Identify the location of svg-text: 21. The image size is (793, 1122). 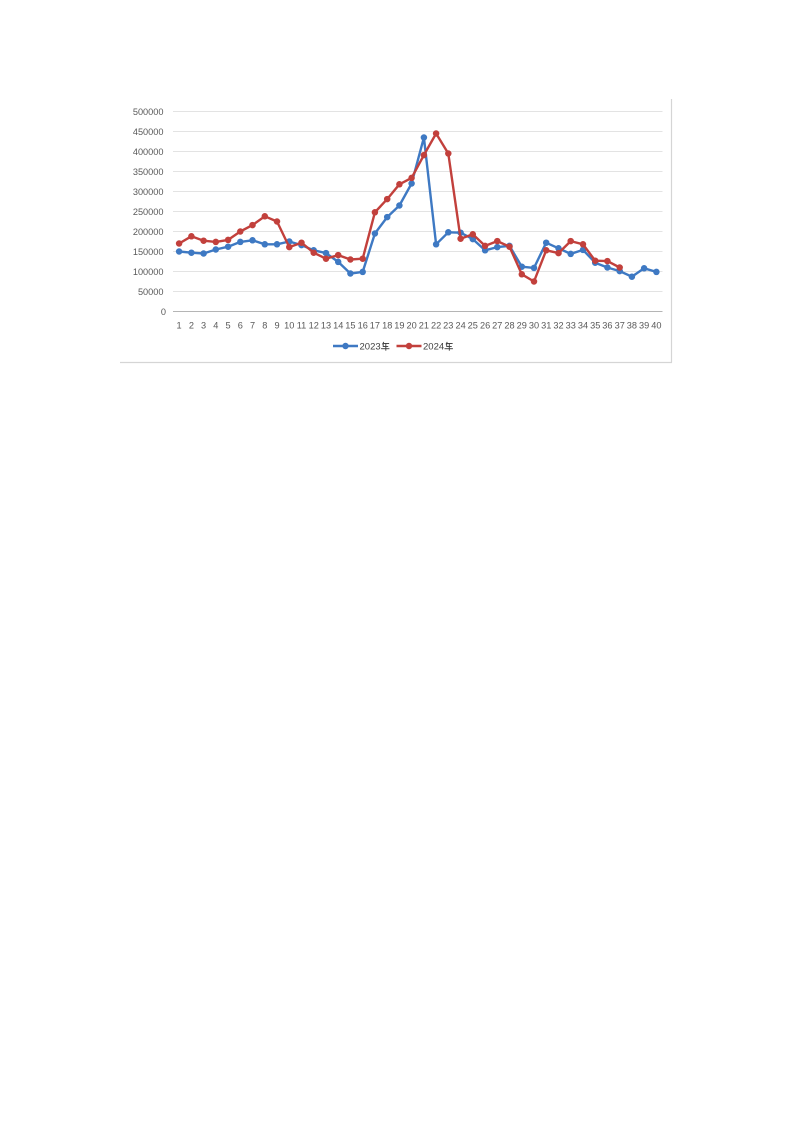
(424, 325).